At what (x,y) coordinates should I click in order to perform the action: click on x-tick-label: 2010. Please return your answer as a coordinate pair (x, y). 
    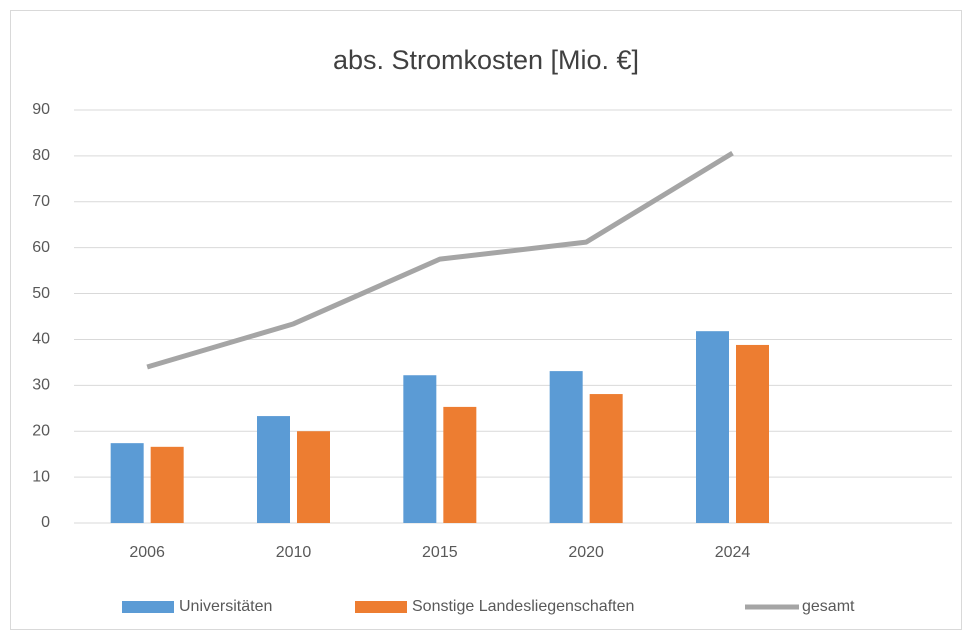
    Looking at the image, I should click on (294, 552).